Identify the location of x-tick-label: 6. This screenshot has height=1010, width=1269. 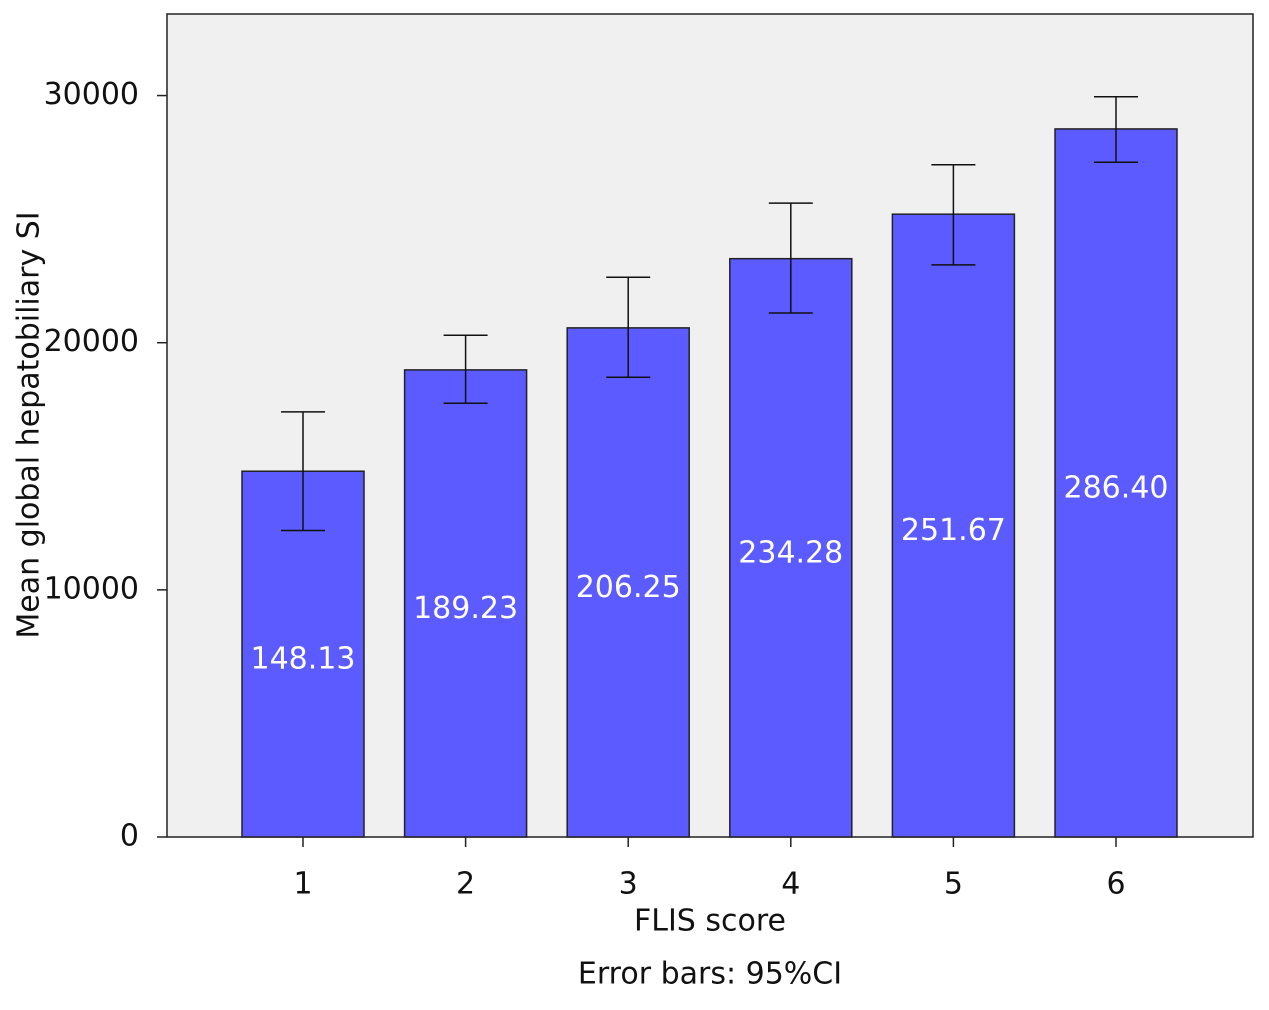
(1115, 884).